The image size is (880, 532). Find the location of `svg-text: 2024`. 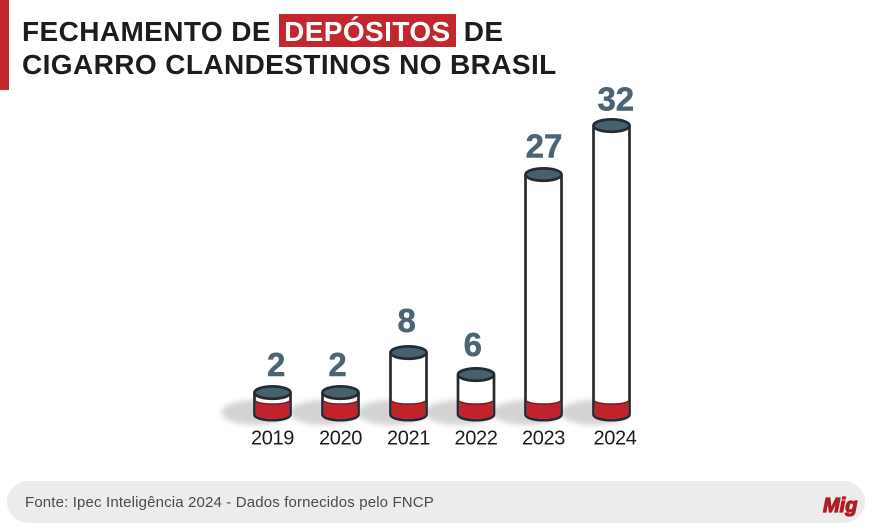

svg-text: 2024 is located at coordinates (615, 439).